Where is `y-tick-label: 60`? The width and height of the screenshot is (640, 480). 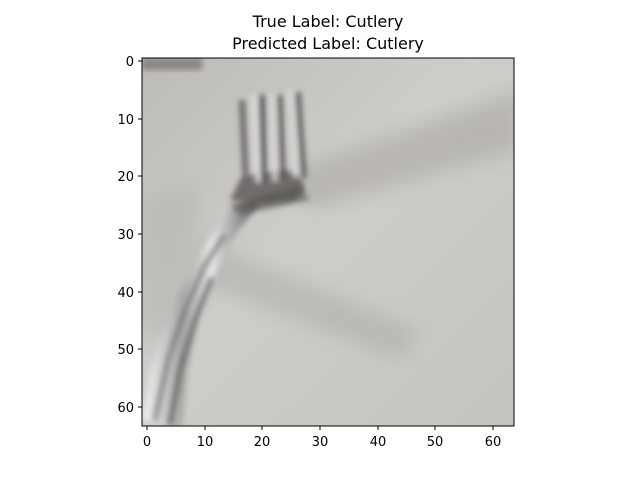 y-tick-label: 60 is located at coordinates (125, 408).